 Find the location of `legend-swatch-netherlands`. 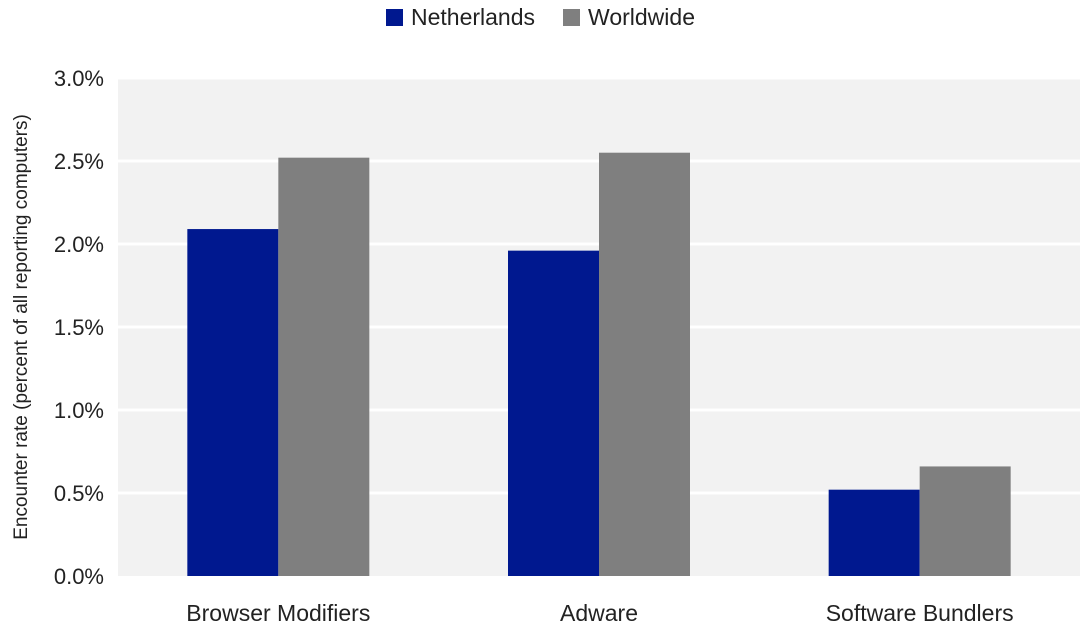

legend-swatch-netherlands is located at coordinates (394, 17).